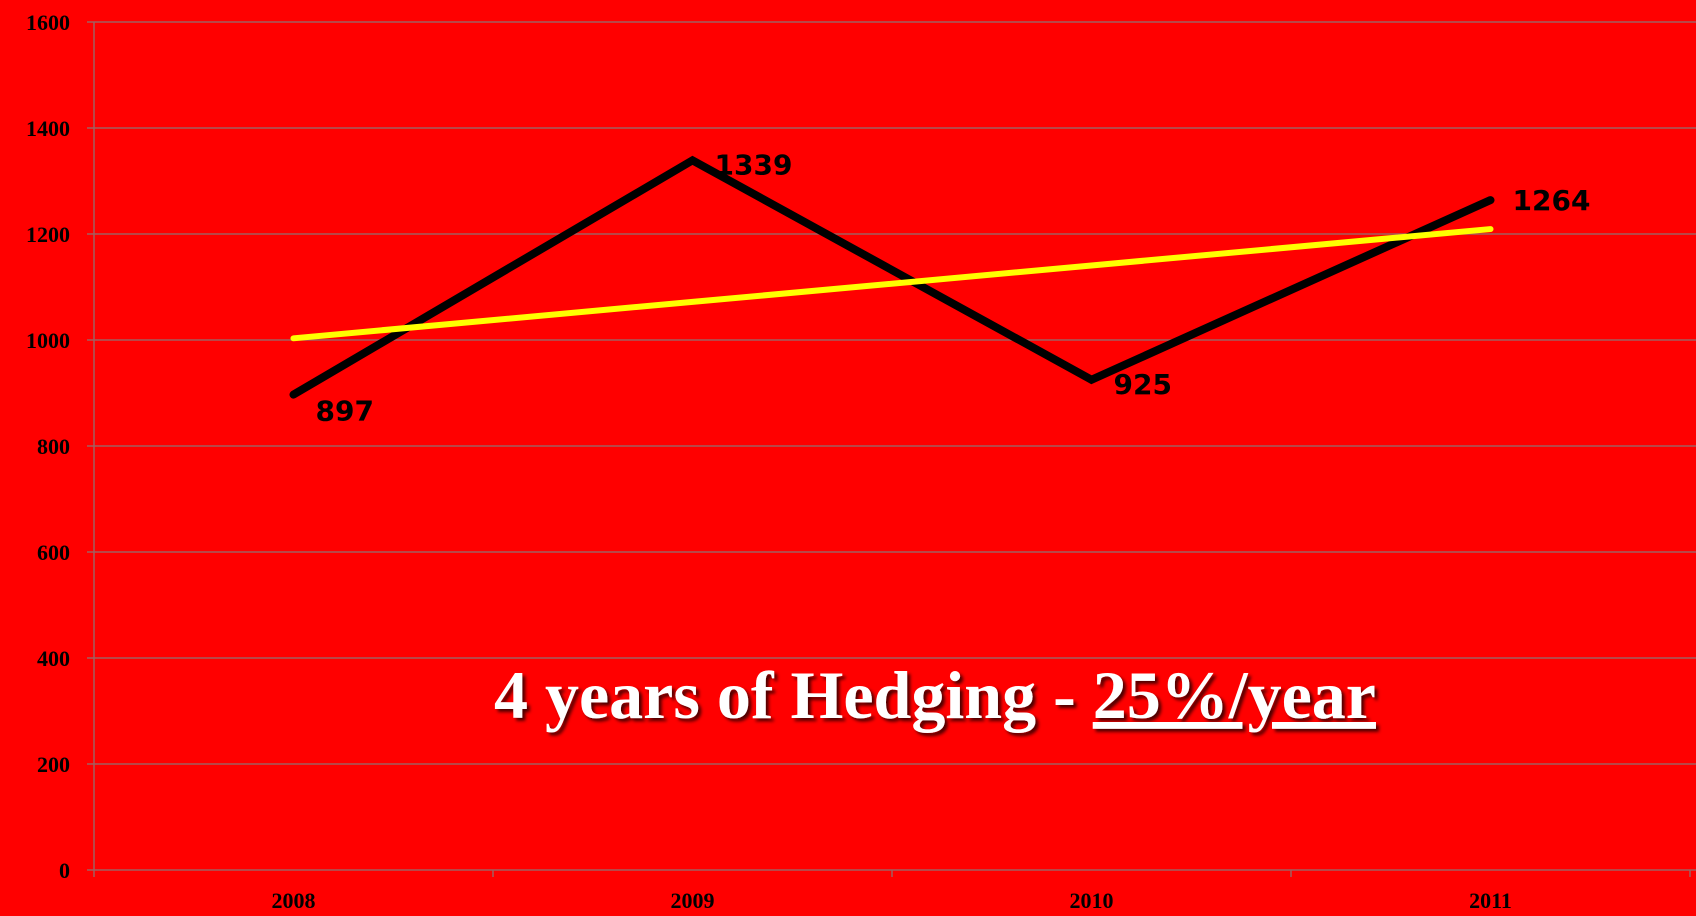 This screenshot has height=916, width=1696. I want to click on x-tick-label: 2011, so click(1490, 900).